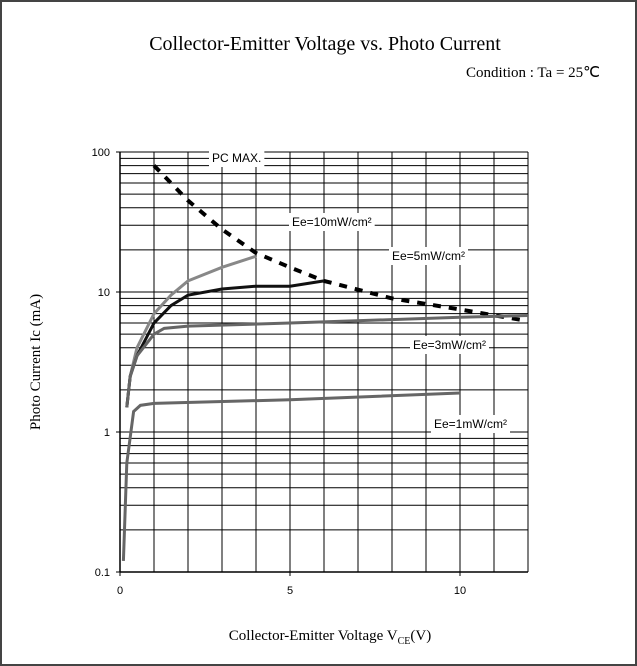 This screenshot has height=666, width=637. What do you see at coordinates (404, 641) in the screenshot?
I see `x-axis-label-sub: CE` at bounding box center [404, 641].